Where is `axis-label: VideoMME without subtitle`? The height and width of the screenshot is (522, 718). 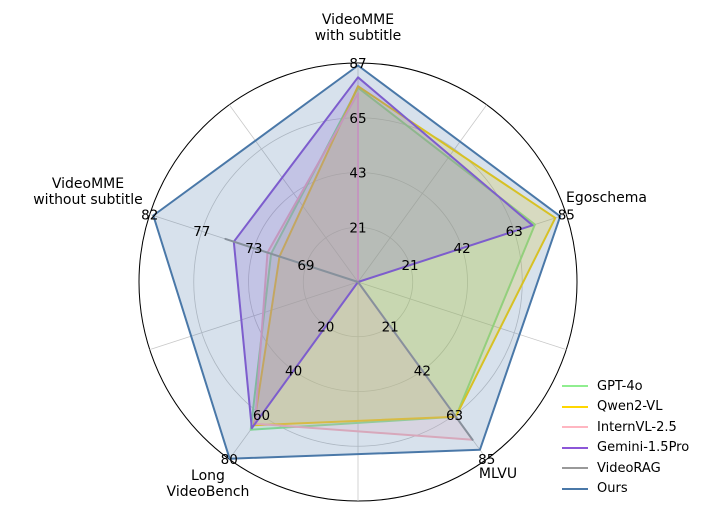
axis-label: VideoMME without subtitle is located at coordinates (88, 192).